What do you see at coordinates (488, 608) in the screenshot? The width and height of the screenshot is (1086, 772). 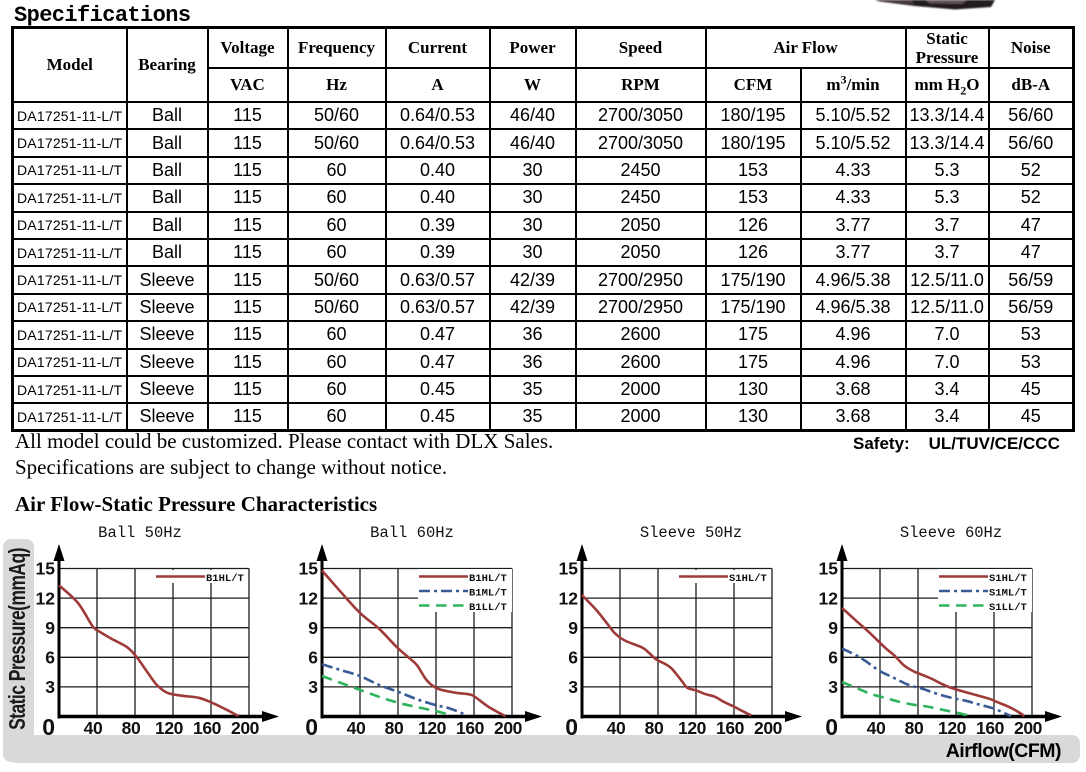 I see `svg-text: B1LL/T` at bounding box center [488, 608].